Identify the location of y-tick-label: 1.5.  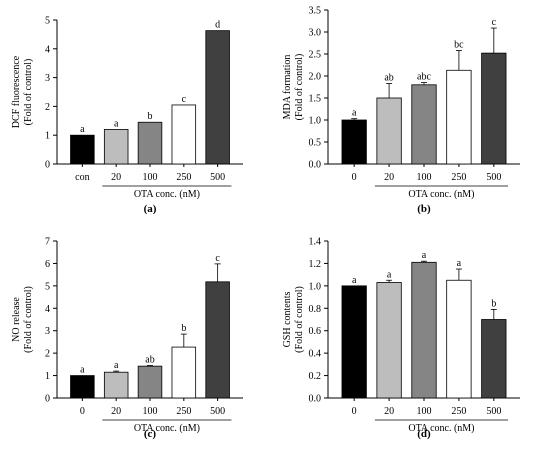
(315, 99).